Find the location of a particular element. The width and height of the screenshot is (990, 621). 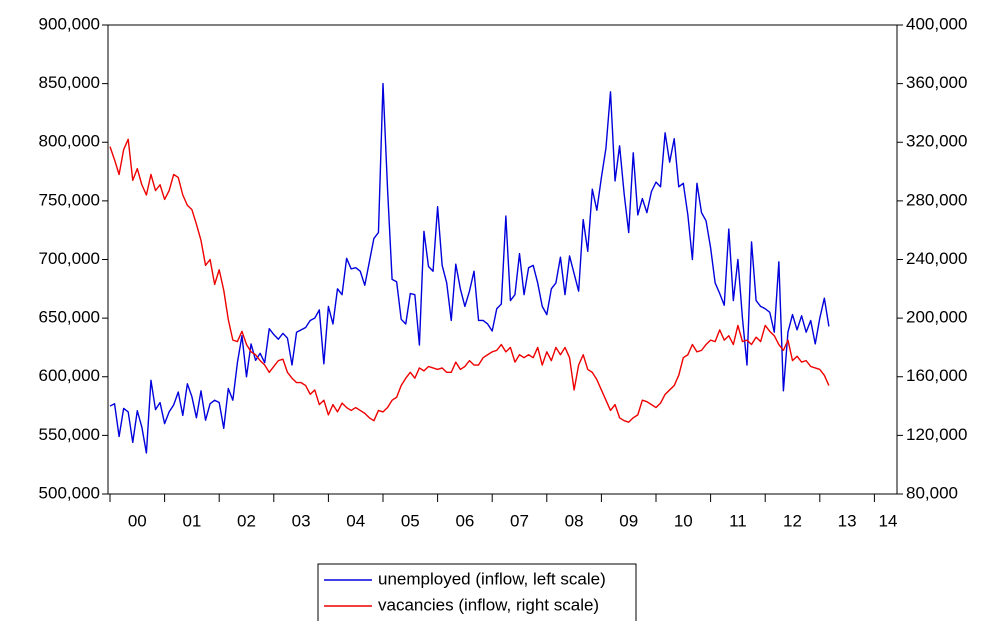

y-tick-label: 850,000 is located at coordinates (69, 82).